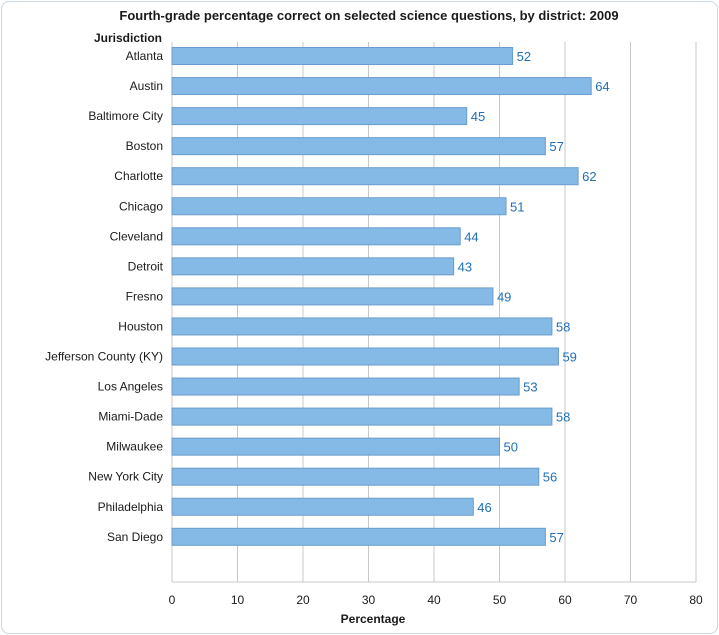 The width and height of the screenshot is (719, 635). What do you see at coordinates (565, 600) in the screenshot?
I see `x-tick-label: 60` at bounding box center [565, 600].